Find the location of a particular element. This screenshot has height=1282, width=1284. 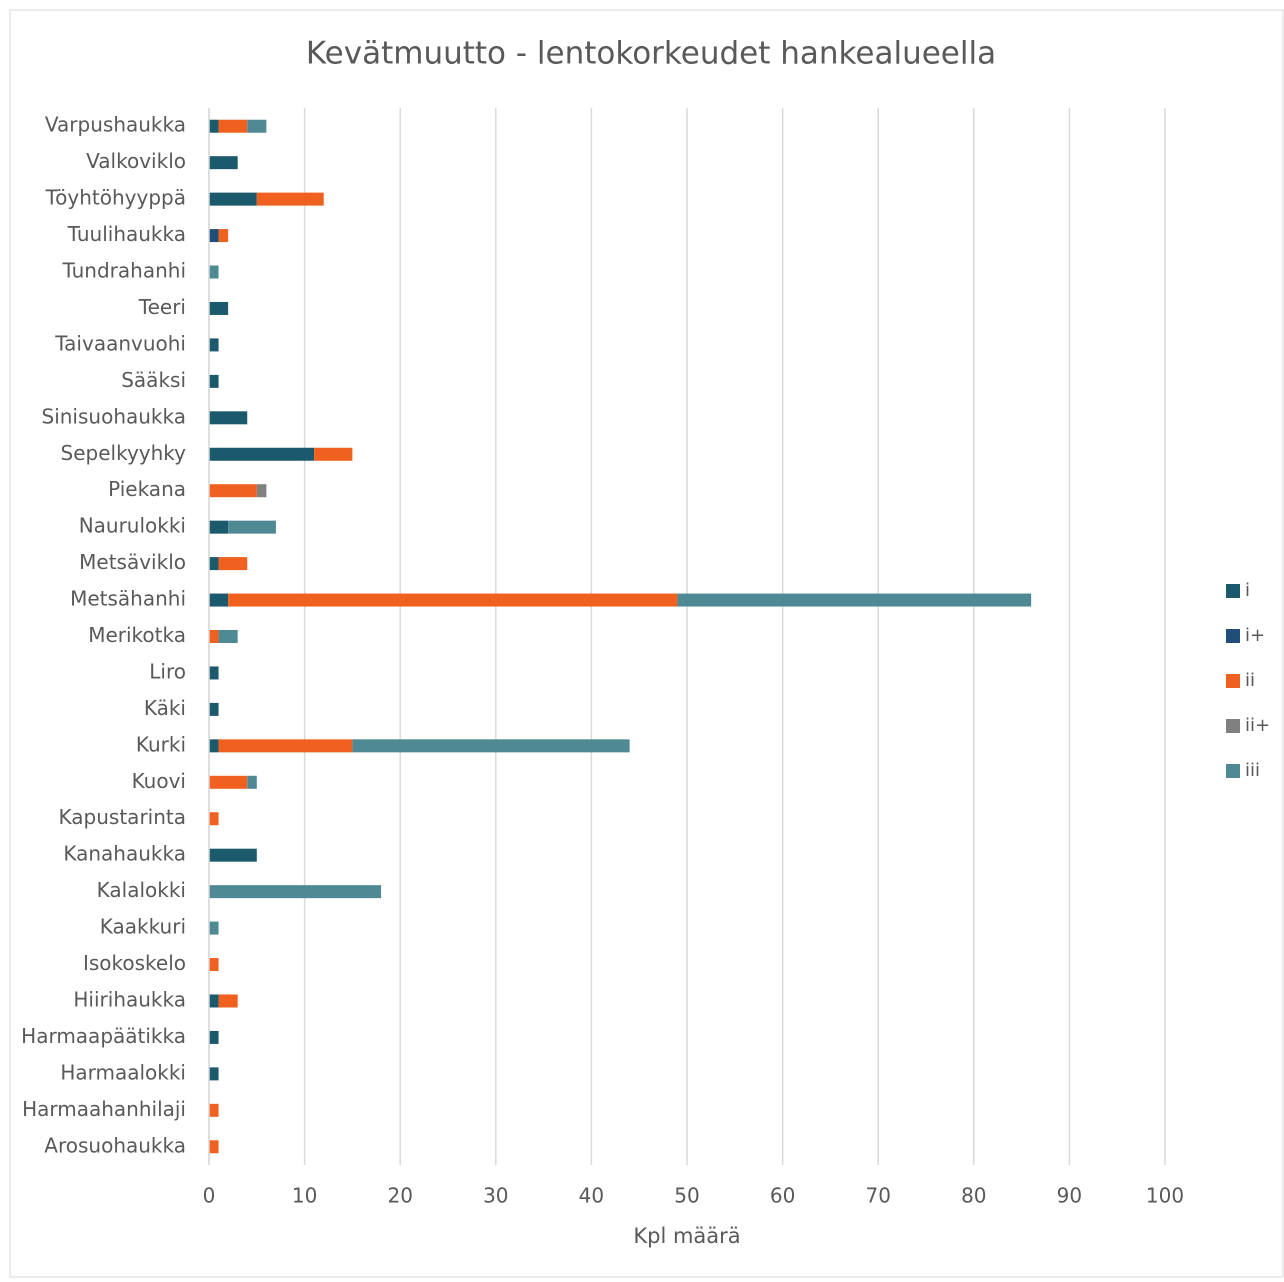

y-tick-label: Tundrahanhi is located at coordinates (123, 271).